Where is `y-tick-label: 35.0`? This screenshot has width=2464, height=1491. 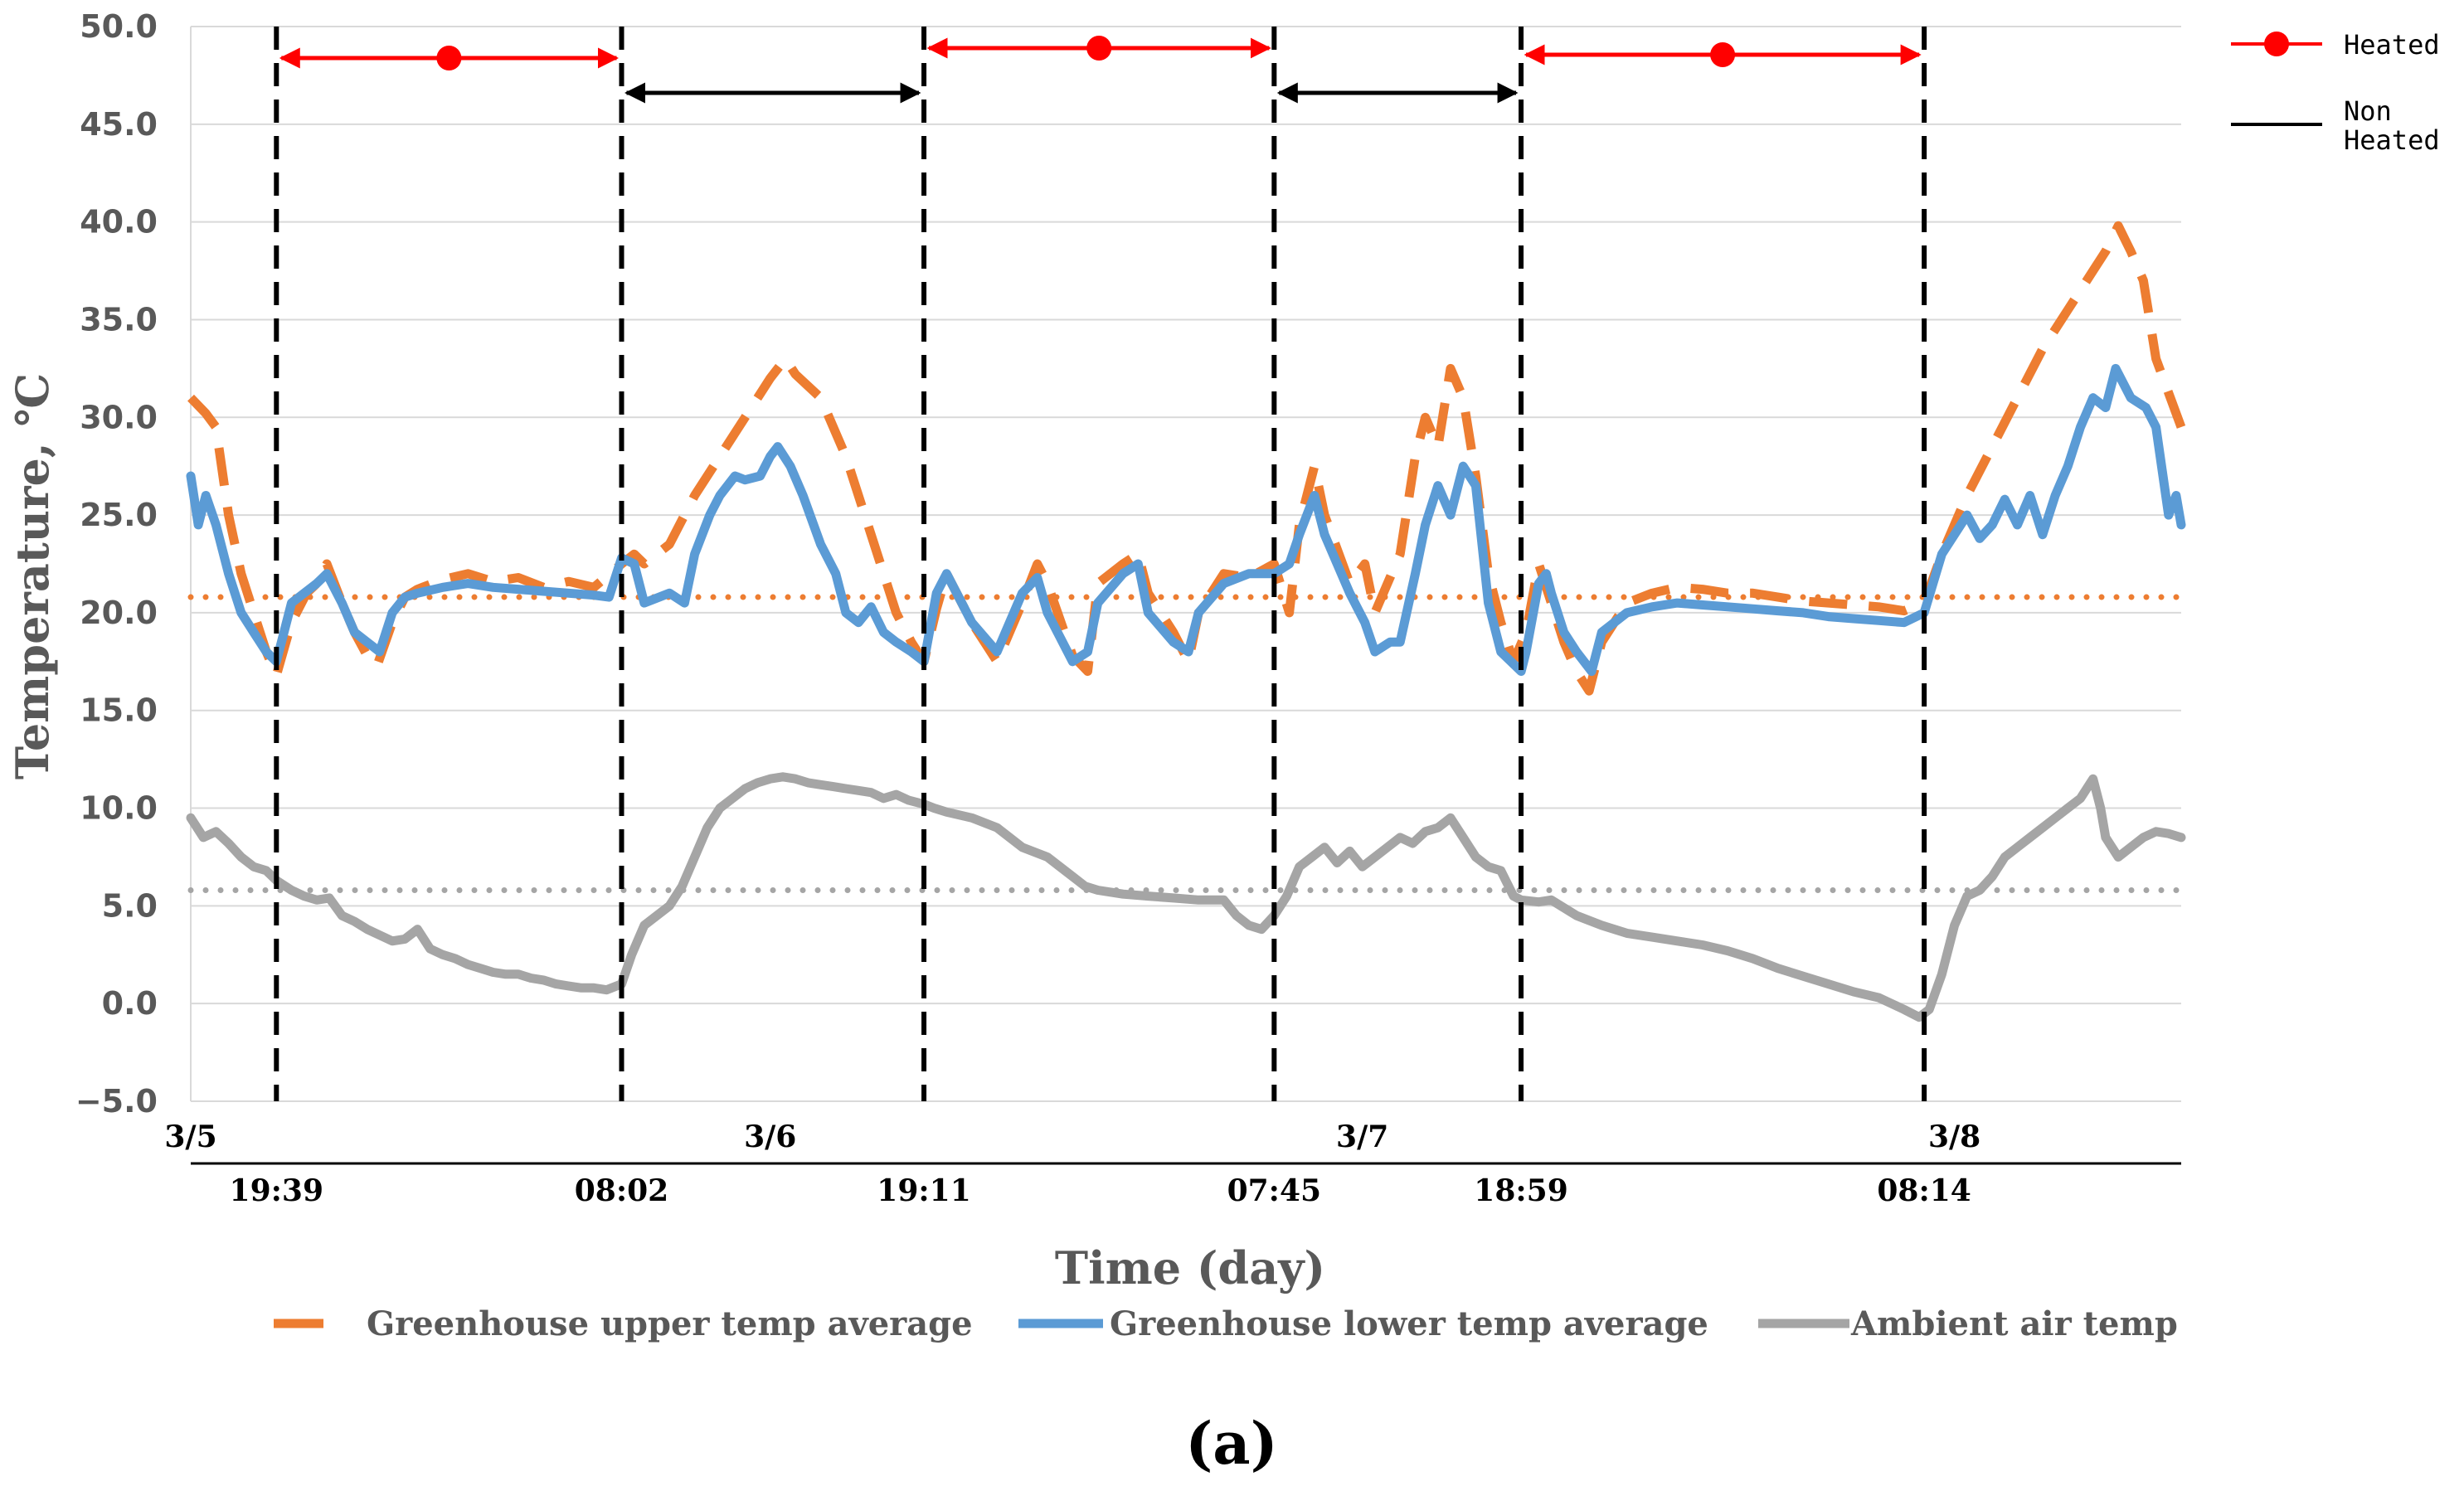 y-tick-label: 35.0 is located at coordinates (119, 319).